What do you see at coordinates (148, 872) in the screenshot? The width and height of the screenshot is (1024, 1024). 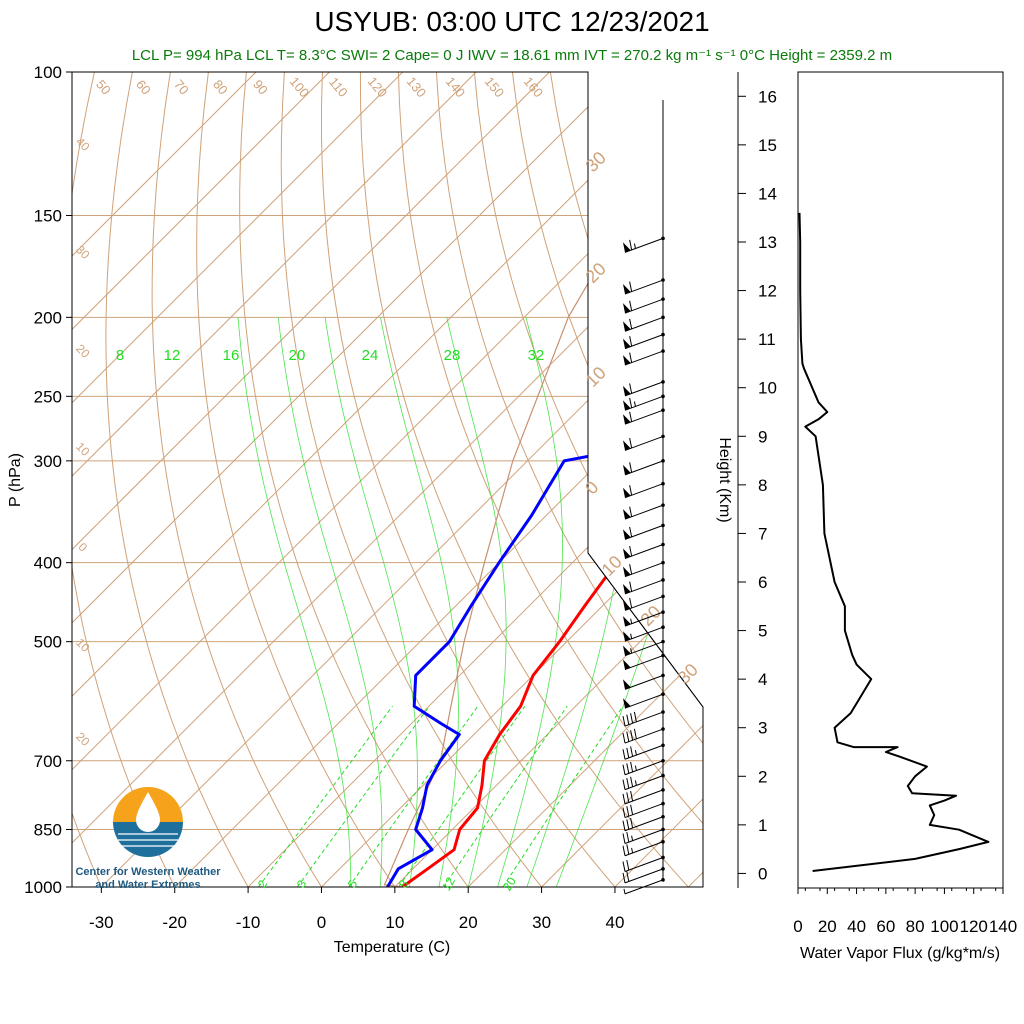 I see `logo-text-line1: Center for Western Weather` at bounding box center [148, 872].